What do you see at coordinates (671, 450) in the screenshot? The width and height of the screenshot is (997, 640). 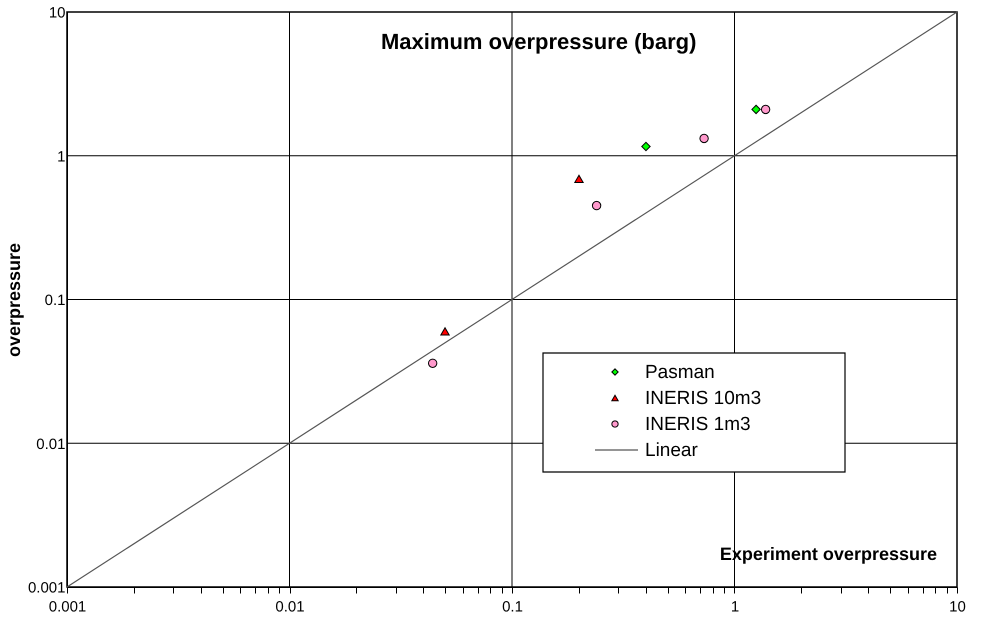 I see `legend-label: Linear` at bounding box center [671, 450].